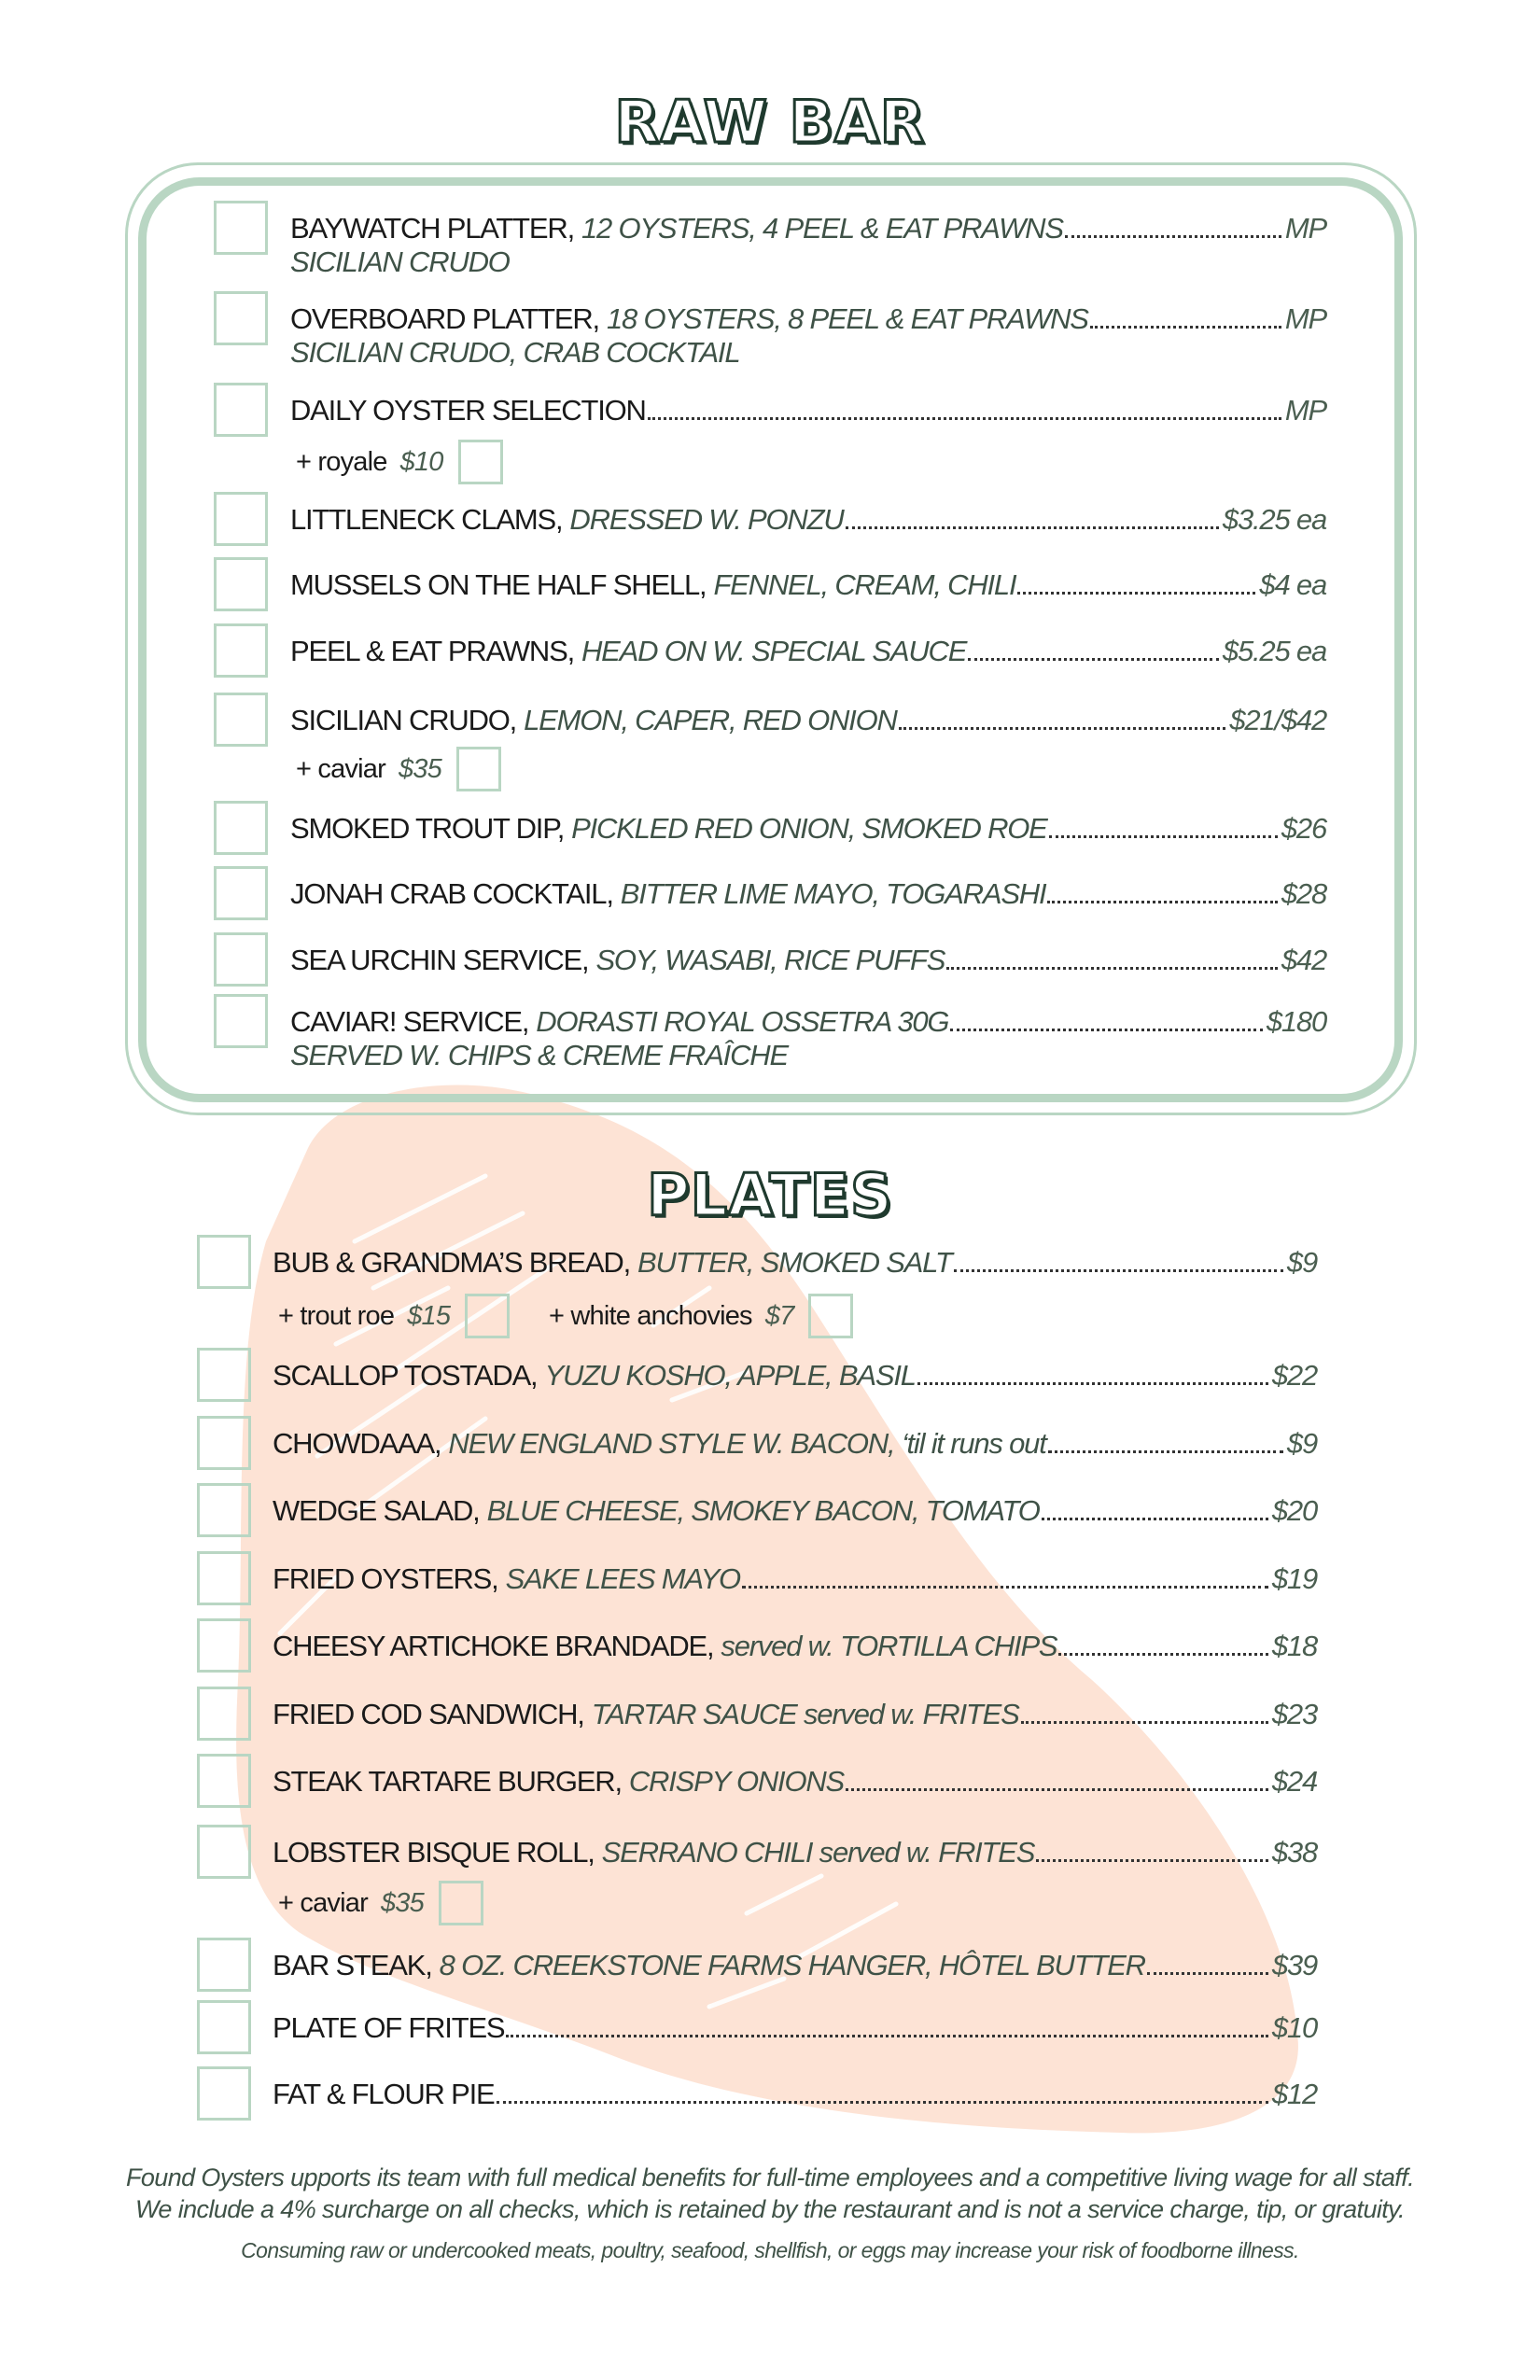  I want to click on item-price: $10, so click(1294, 2027).